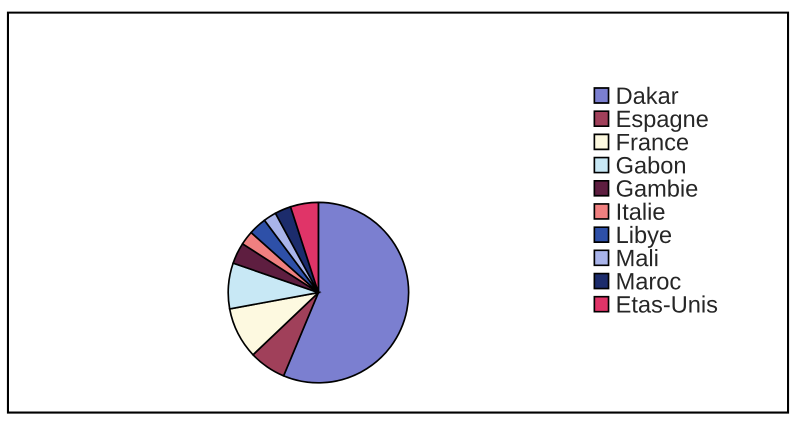  Describe the element at coordinates (653, 142) in the screenshot. I see `legend-label: France` at that location.